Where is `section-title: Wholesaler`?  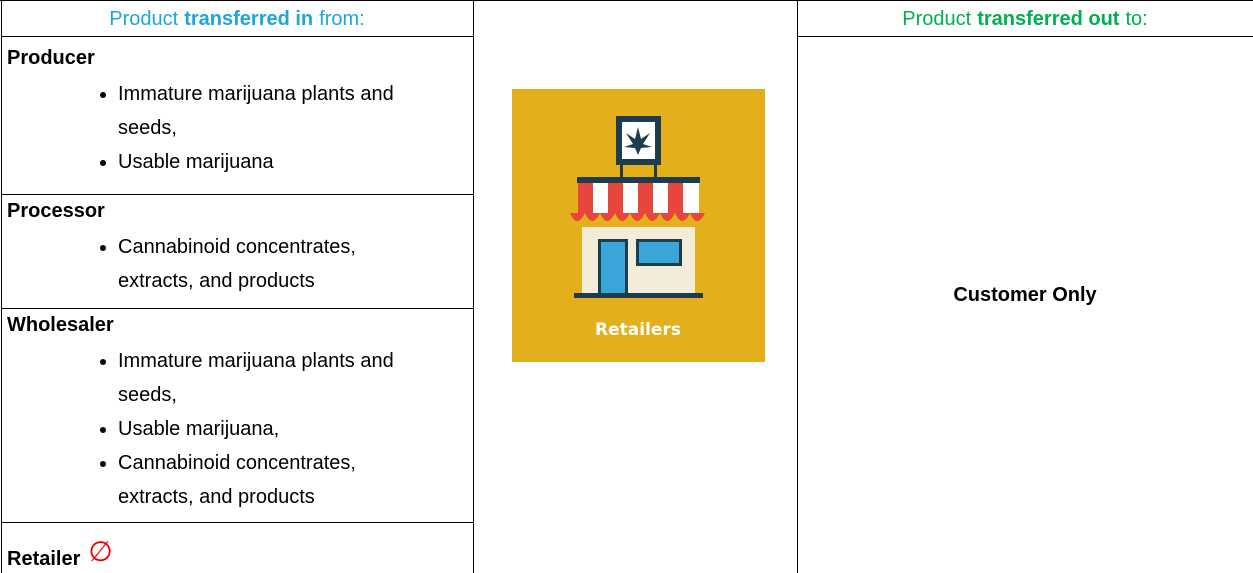 section-title: Wholesaler is located at coordinates (60, 325).